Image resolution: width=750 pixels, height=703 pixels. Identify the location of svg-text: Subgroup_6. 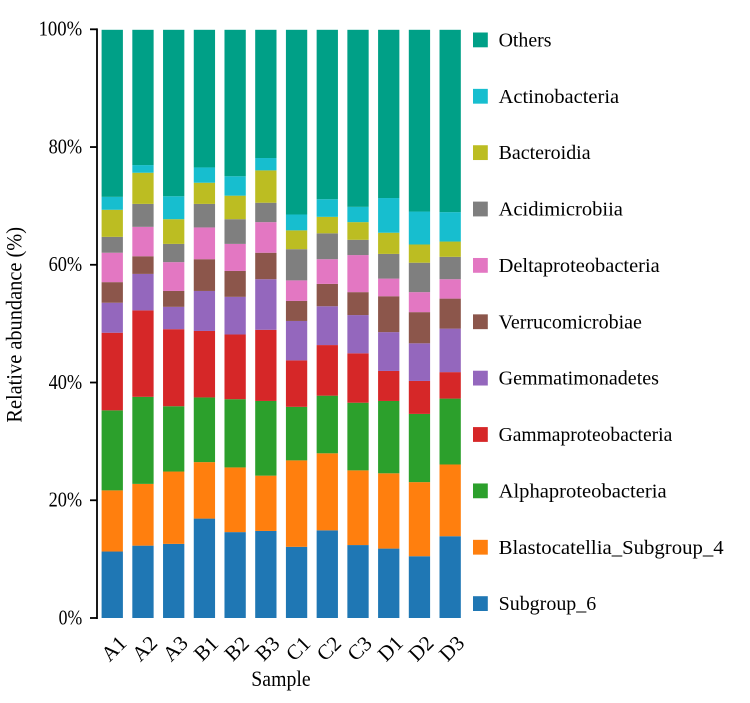
(548, 604).